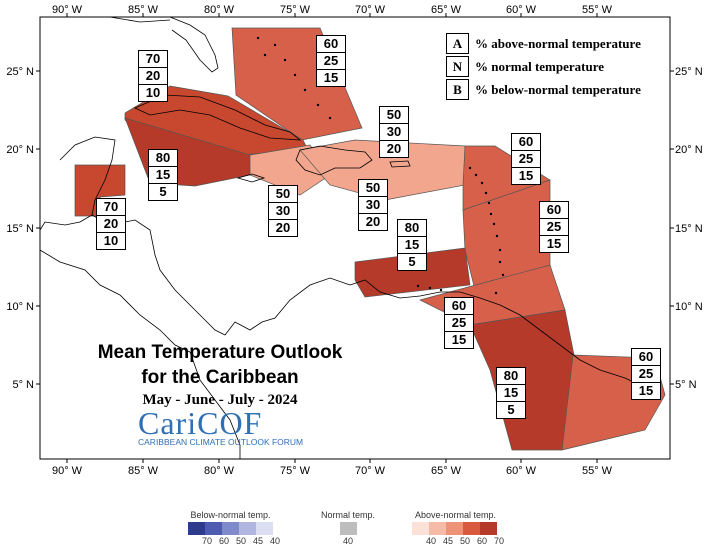 Image resolution: width=705 pixels, height=547 pixels. I want to click on legend-above-normal: Above-normal temp. 40 45 50 60 70, so click(455, 528).